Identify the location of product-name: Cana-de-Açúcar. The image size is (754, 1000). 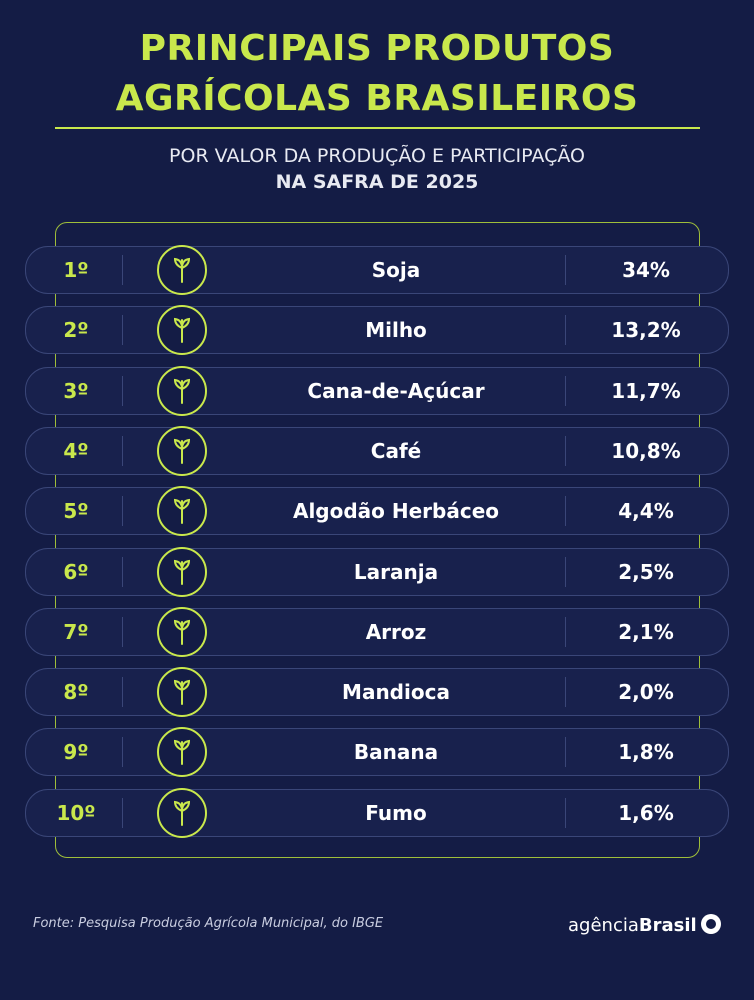
(396, 390).